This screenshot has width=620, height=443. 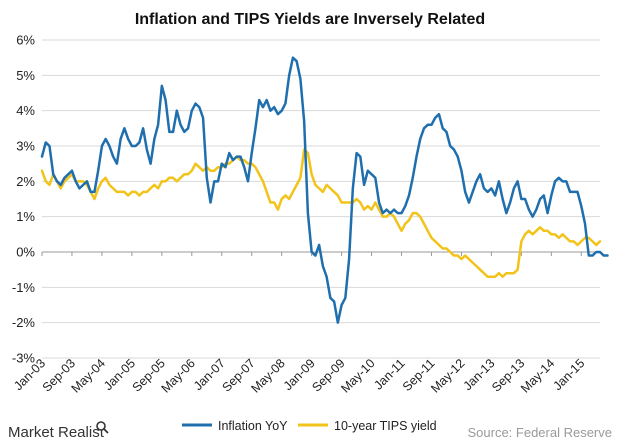 I want to click on y-tick-label: 2%, so click(x=25, y=181).